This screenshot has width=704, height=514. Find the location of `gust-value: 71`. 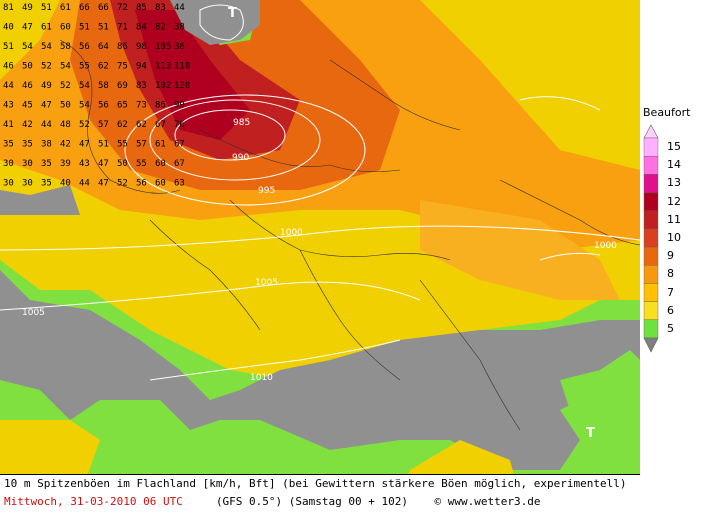

gust-value: 71 is located at coordinates (122, 28).